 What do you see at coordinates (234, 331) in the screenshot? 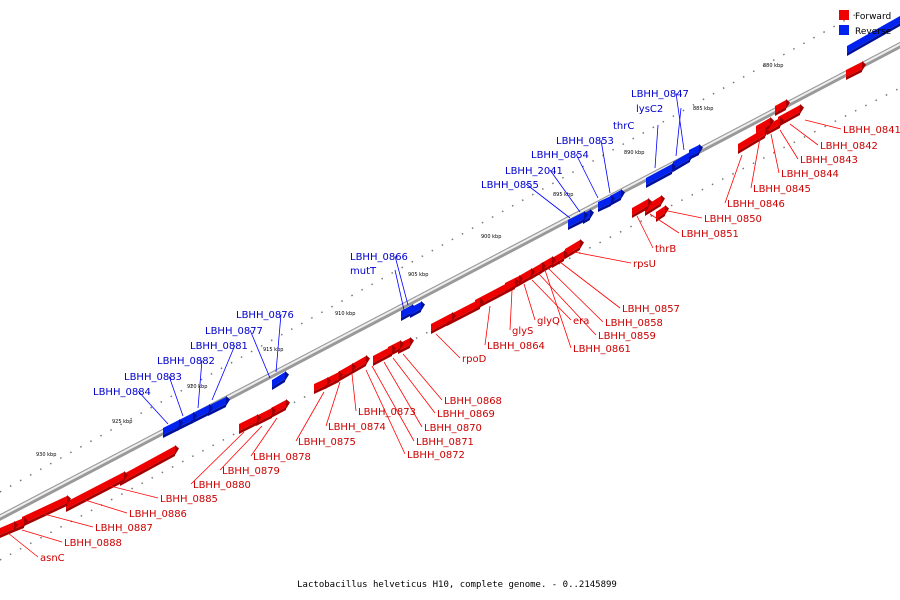
I see `gene-label-lbhh-0877: LBHH_0877` at bounding box center [234, 331].